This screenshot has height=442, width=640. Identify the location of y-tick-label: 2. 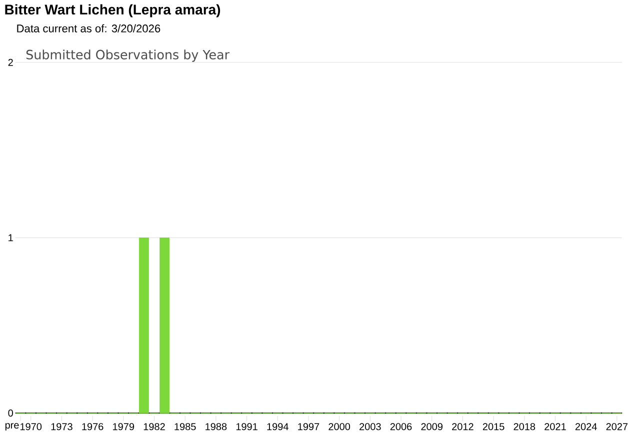
(10, 62).